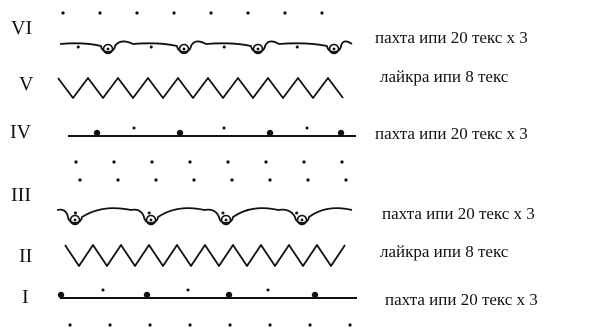 The width and height of the screenshot is (593, 329). What do you see at coordinates (206, 46) in the screenshot?
I see `yarn-row-vi` at bounding box center [206, 46].